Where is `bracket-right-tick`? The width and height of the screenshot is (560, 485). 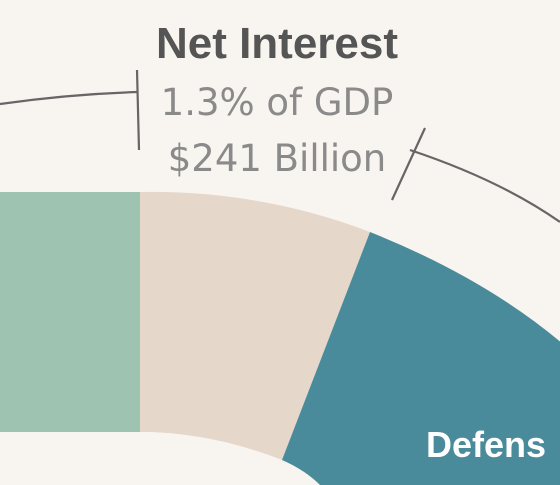
bracket-right-tick is located at coordinates (408, 164).